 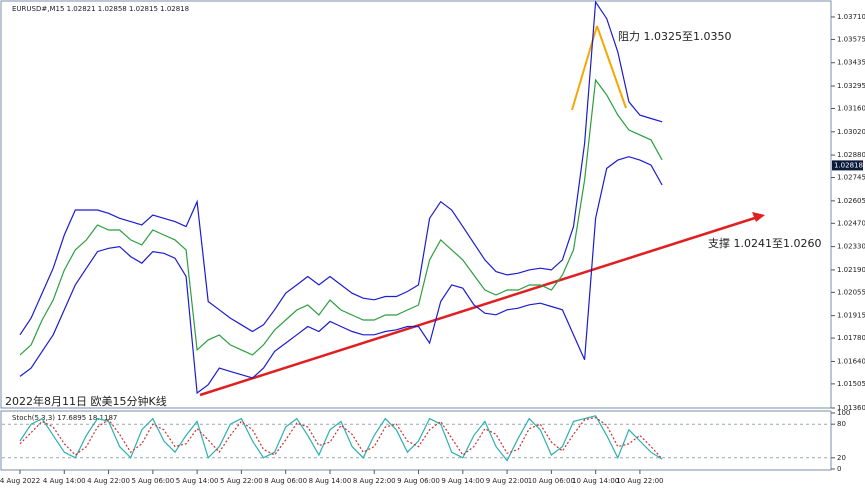 What do you see at coordinates (843, 413) in the screenshot?
I see `y-tick-label: 100` at bounding box center [843, 413].